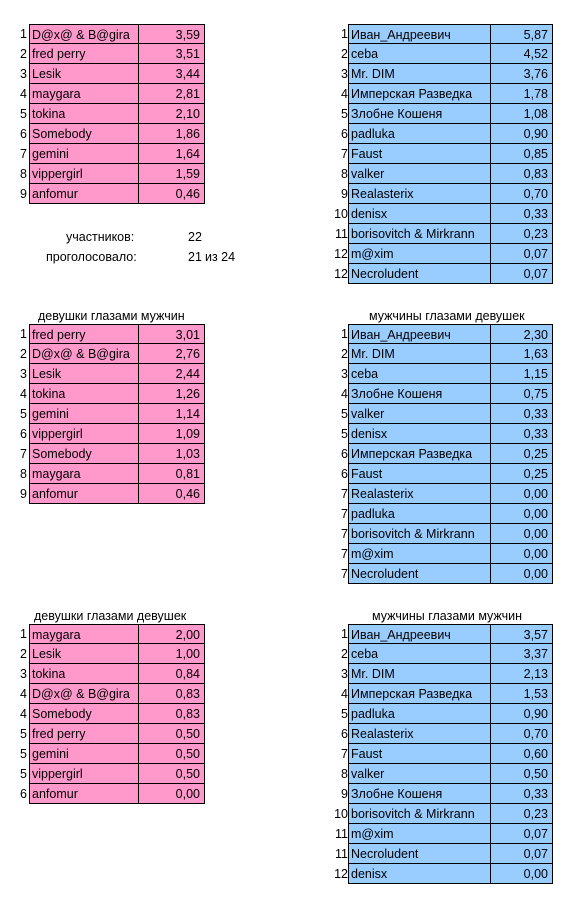 This screenshot has width=580, height=908. I want to click on voted-value: 21, so click(195, 257).